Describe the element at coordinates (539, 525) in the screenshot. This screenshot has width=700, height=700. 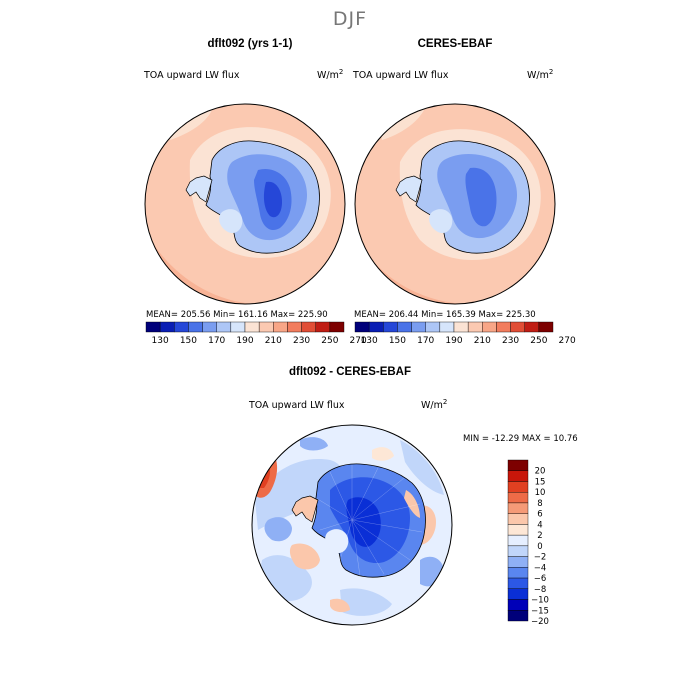
I see `colorbar-3-tick-label: 4` at that location.